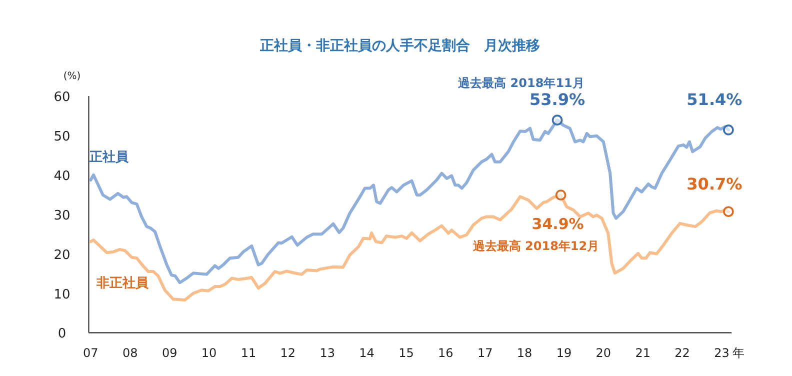 The image size is (792, 376). I want to click on y-tick-label: 50, so click(62, 136).